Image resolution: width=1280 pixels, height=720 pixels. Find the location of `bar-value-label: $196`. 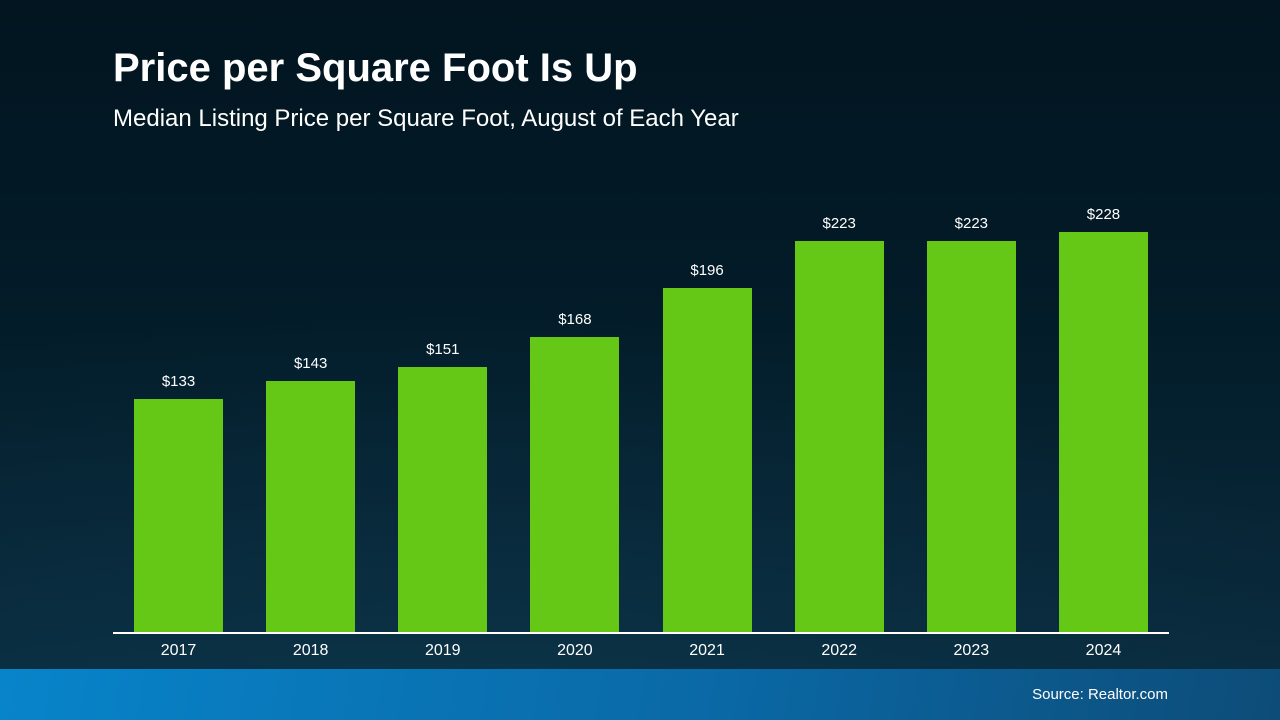

bar-value-label: $196 is located at coordinates (707, 271).